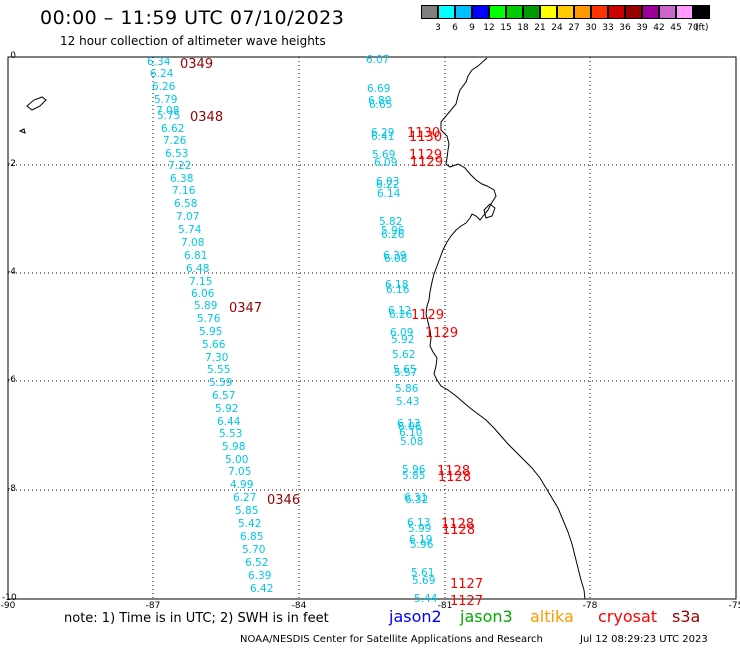 The width and height of the screenshot is (740, 650). I want to click on wave-height-value: 6.38, so click(181, 179).